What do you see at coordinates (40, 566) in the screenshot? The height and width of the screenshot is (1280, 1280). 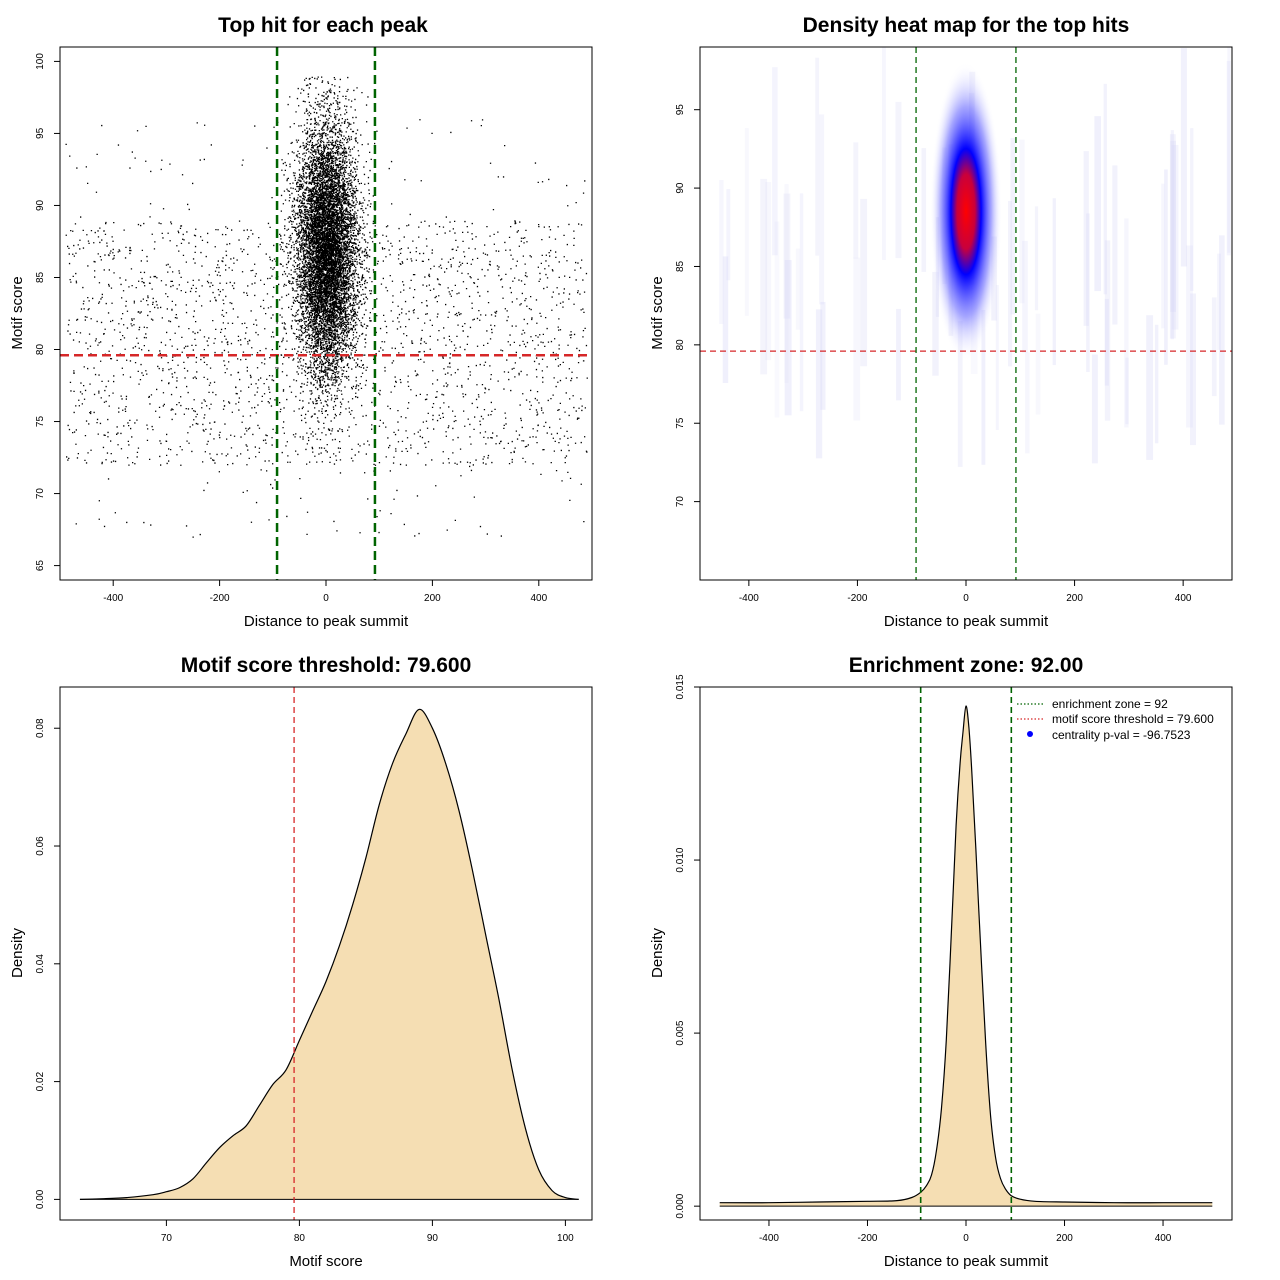 I see `y-tick-label: 65` at bounding box center [40, 566].